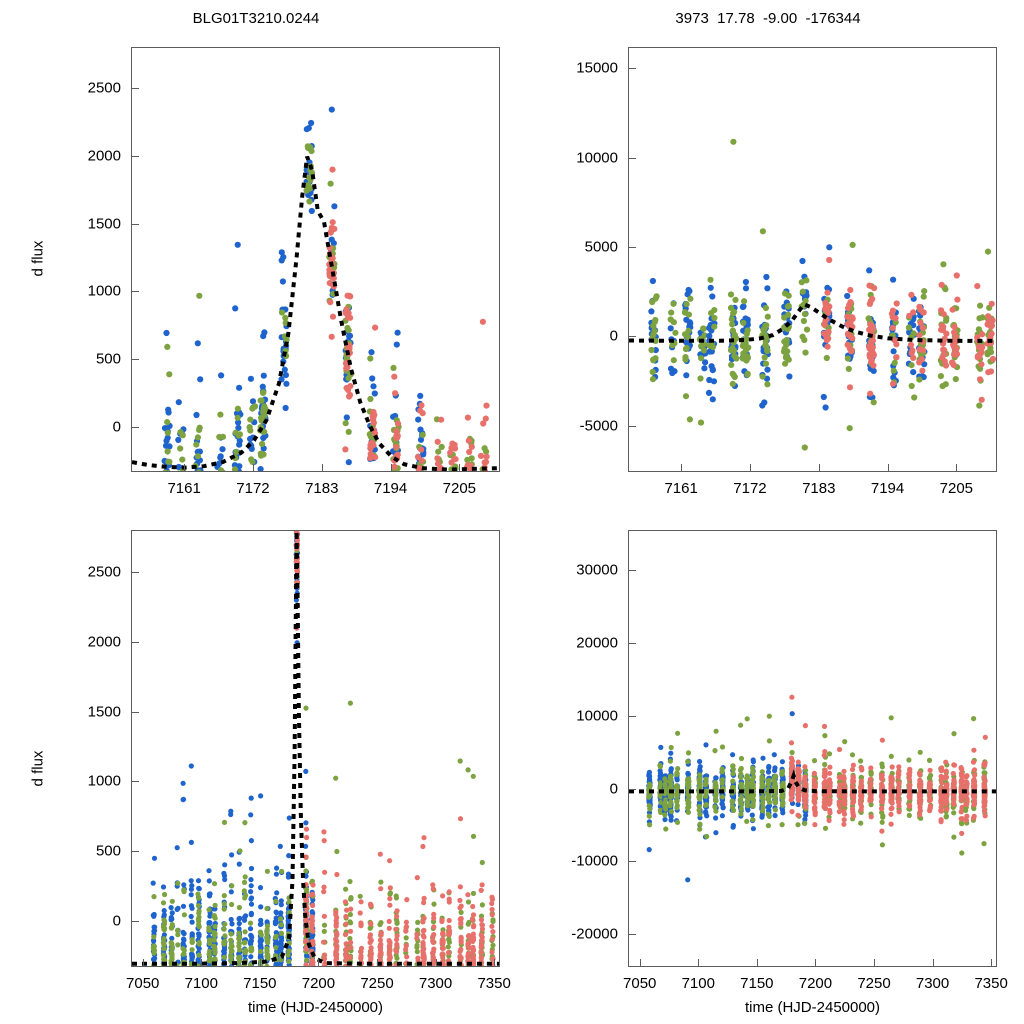 This screenshot has height=1024, width=1024. Describe the element at coordinates (201, 983) in the screenshot. I see `x-tick-label: 7100` at that location.